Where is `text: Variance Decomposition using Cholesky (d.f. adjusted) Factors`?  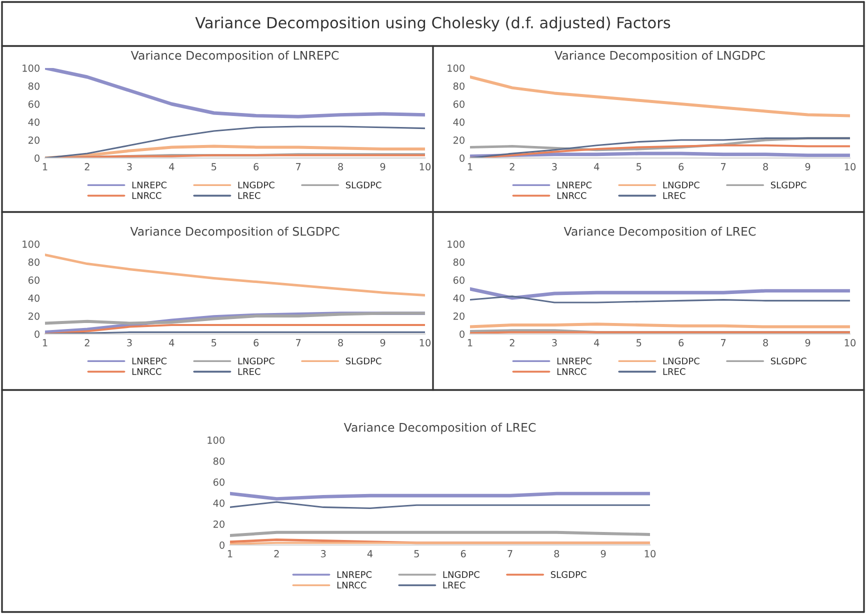
text: Variance Decomposition using Cholesky (d.f. adjusted) Factors is located at coordinates (432, 24).